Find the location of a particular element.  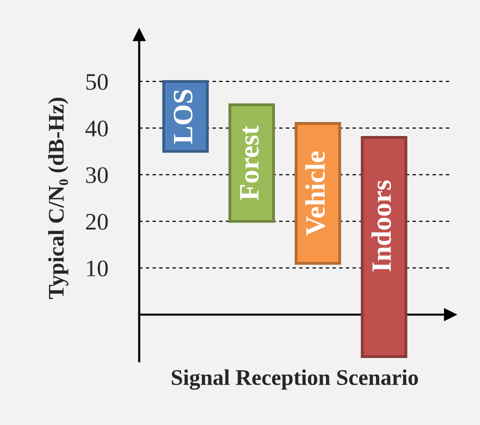

y-axis-title: Typical C/N₀ (dB-Hz) is located at coordinates (58, 198).